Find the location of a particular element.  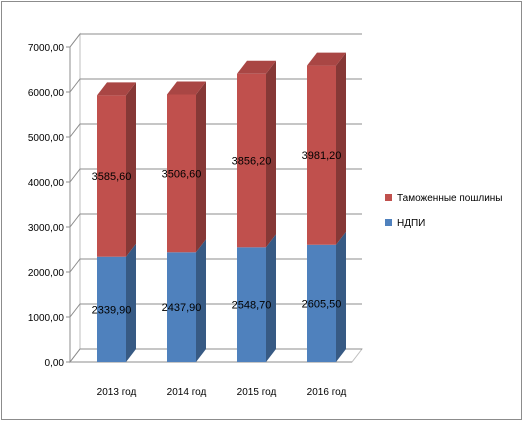

legend-label-ndpi: НДПИ is located at coordinates (411, 223).